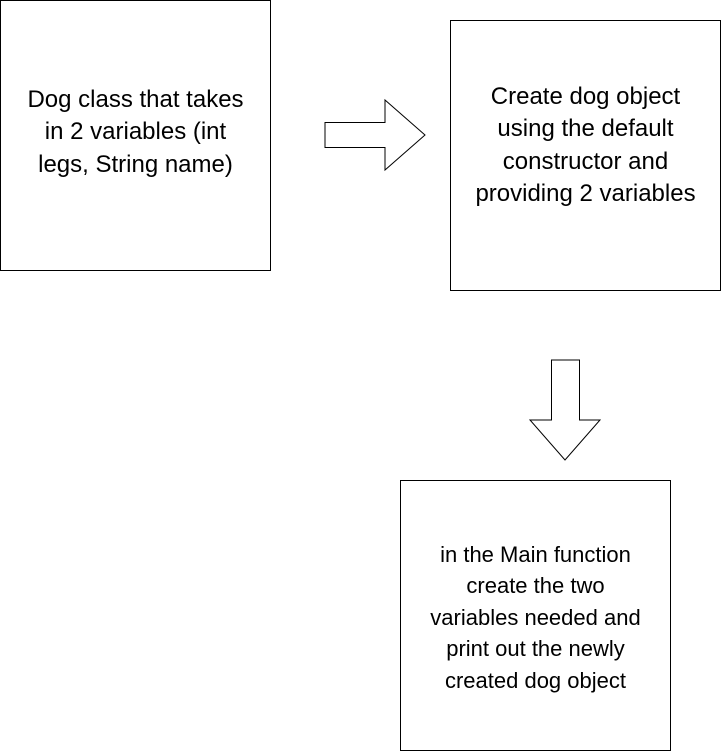 The image size is (721, 752). What do you see at coordinates (375, 135) in the screenshot?
I see `right-arrow-icon` at bounding box center [375, 135].